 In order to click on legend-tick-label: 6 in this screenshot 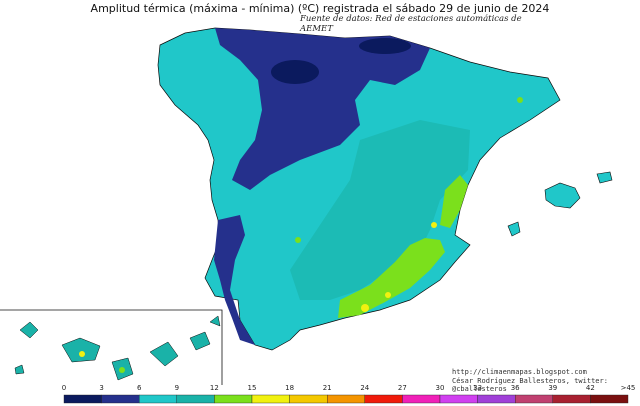, I will do `click(139, 388)`.